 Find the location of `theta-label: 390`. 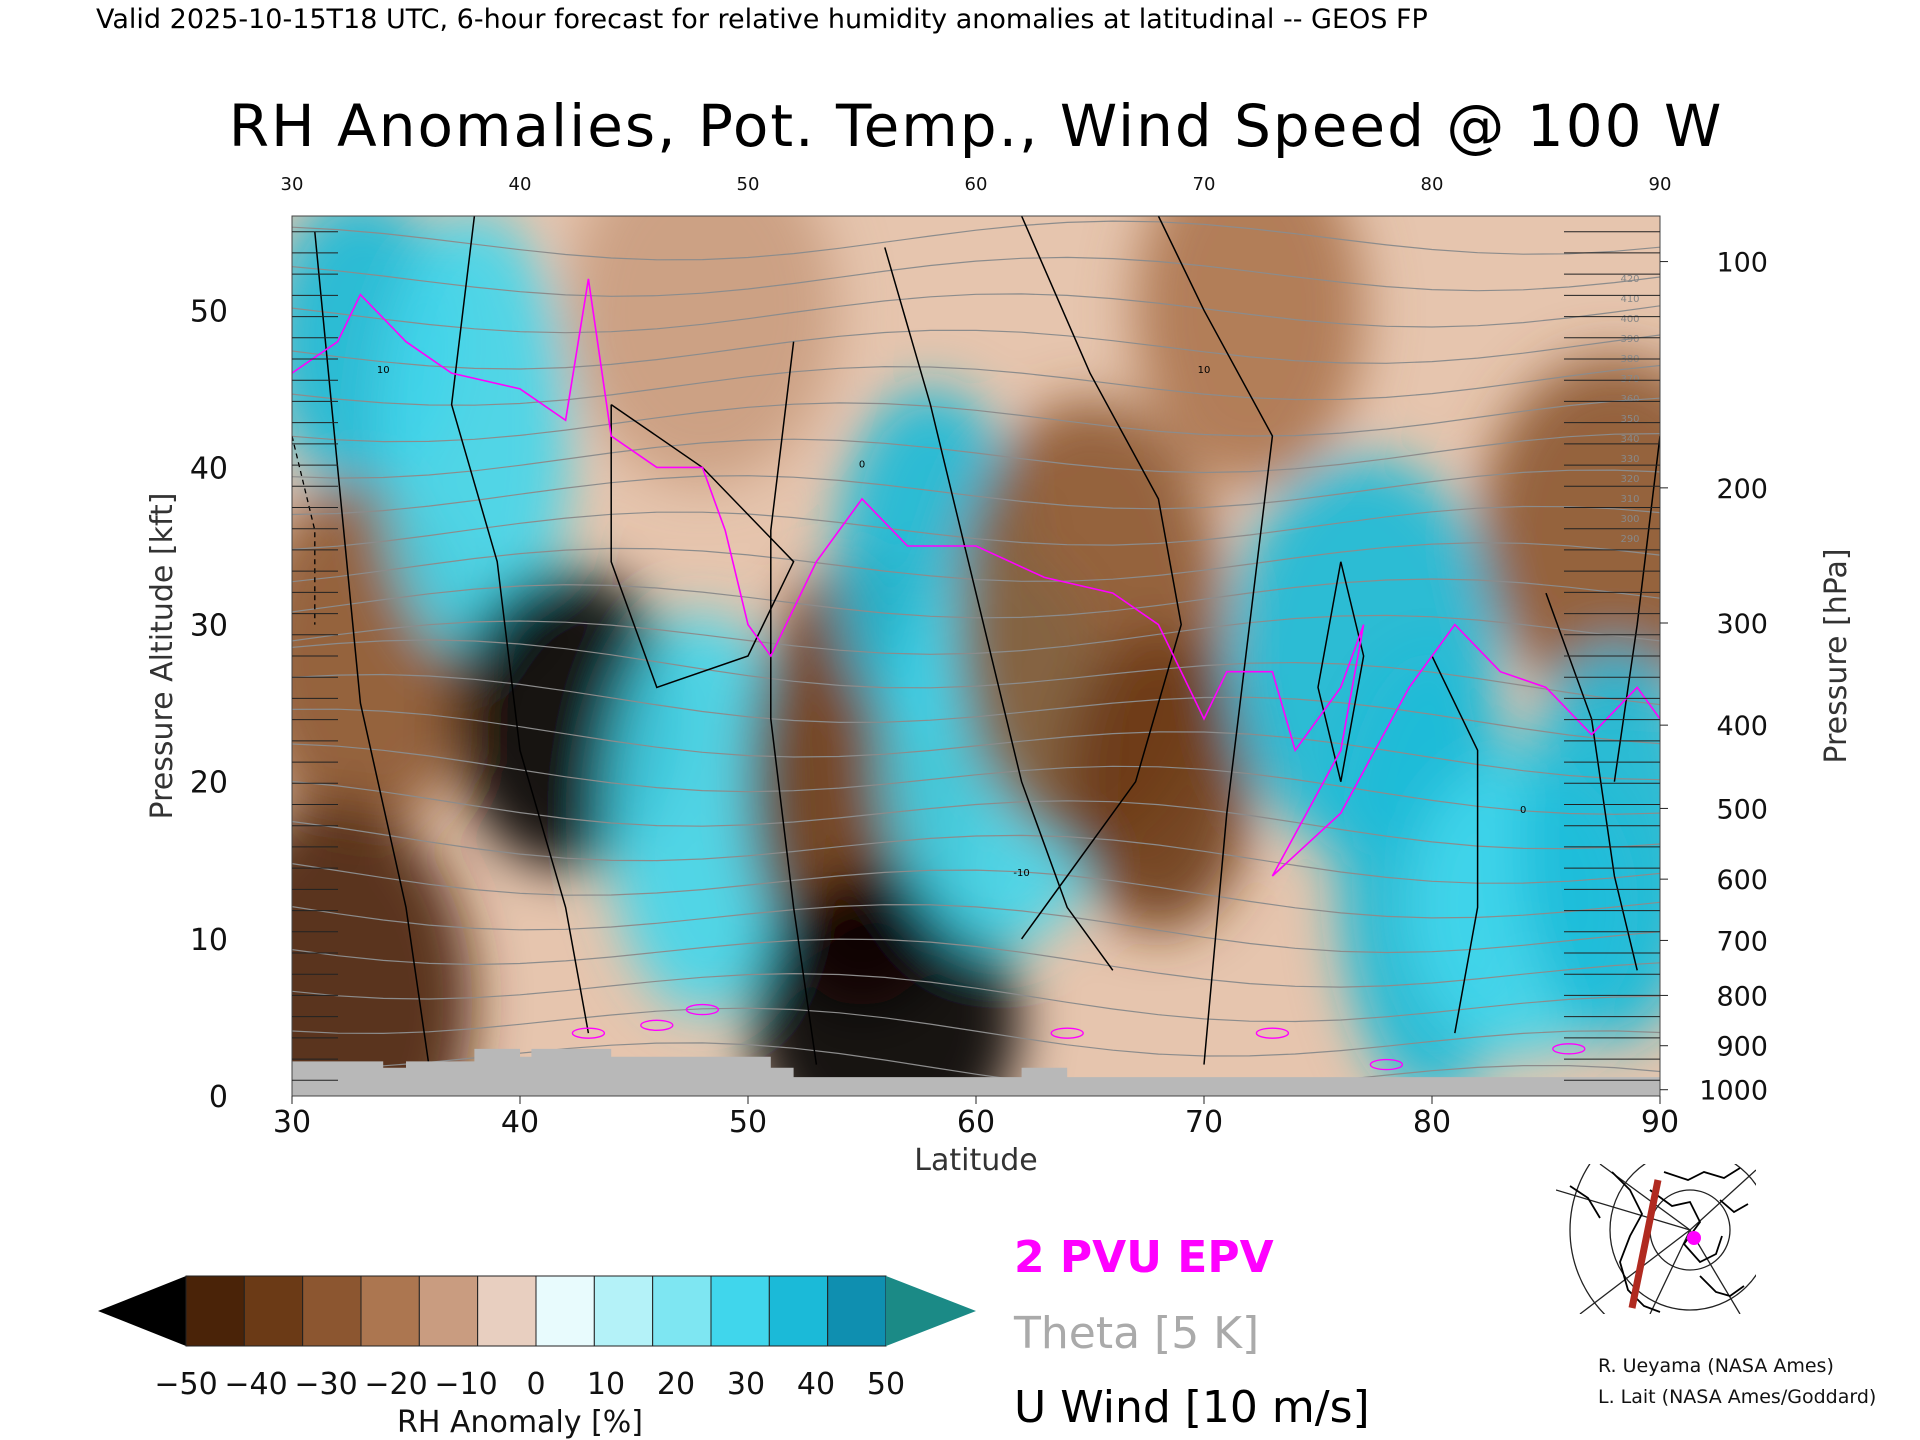

theta-label: 390 is located at coordinates (1629, 339).